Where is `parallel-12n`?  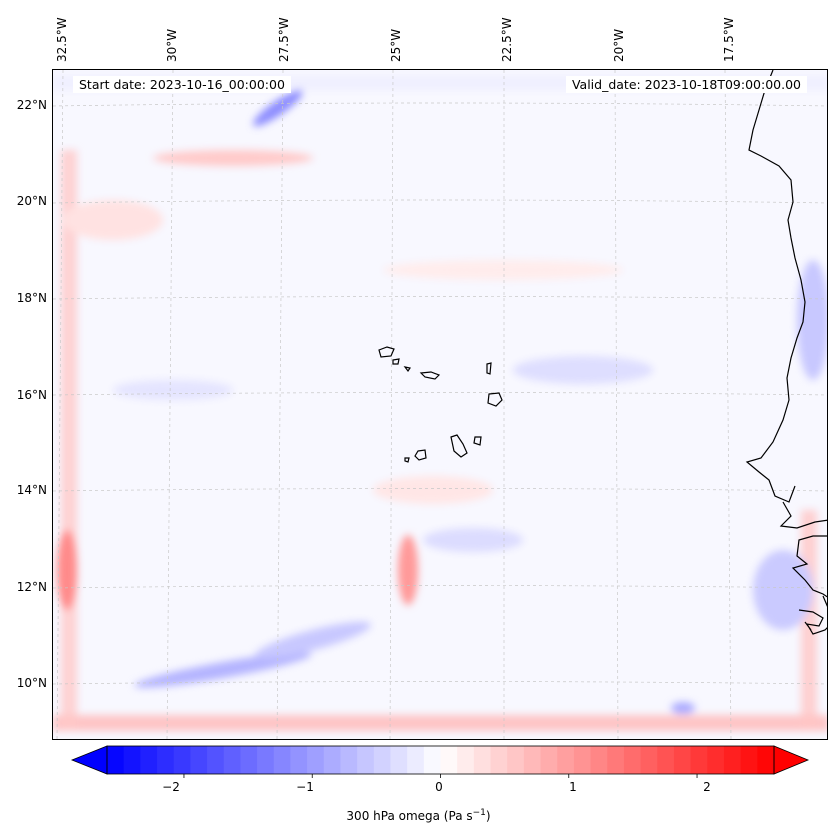
parallel-12n is located at coordinates (440, 587).